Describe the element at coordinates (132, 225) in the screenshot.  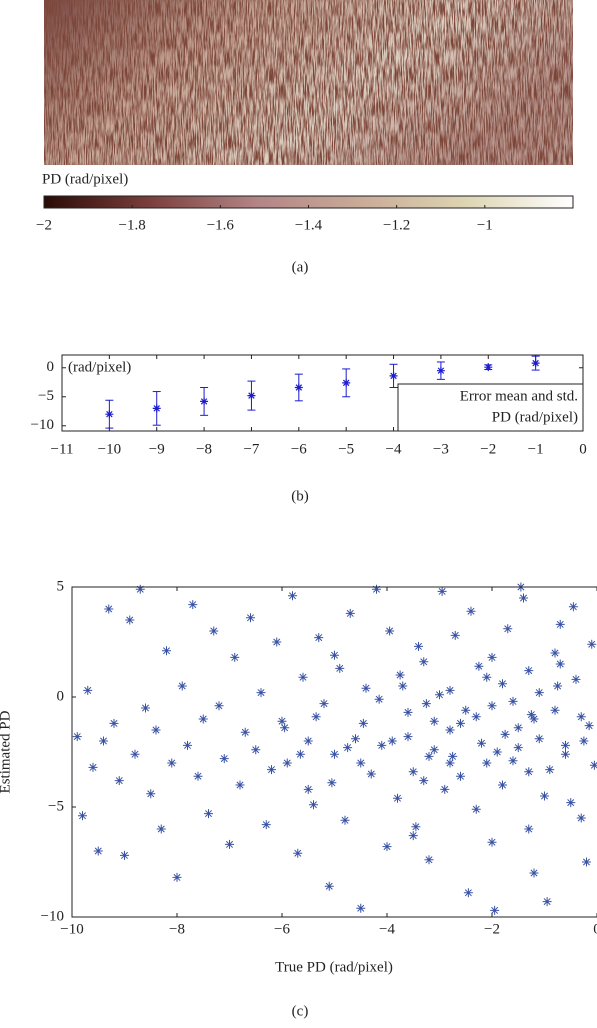
I see `x-tick-label: −1.8` at that location.